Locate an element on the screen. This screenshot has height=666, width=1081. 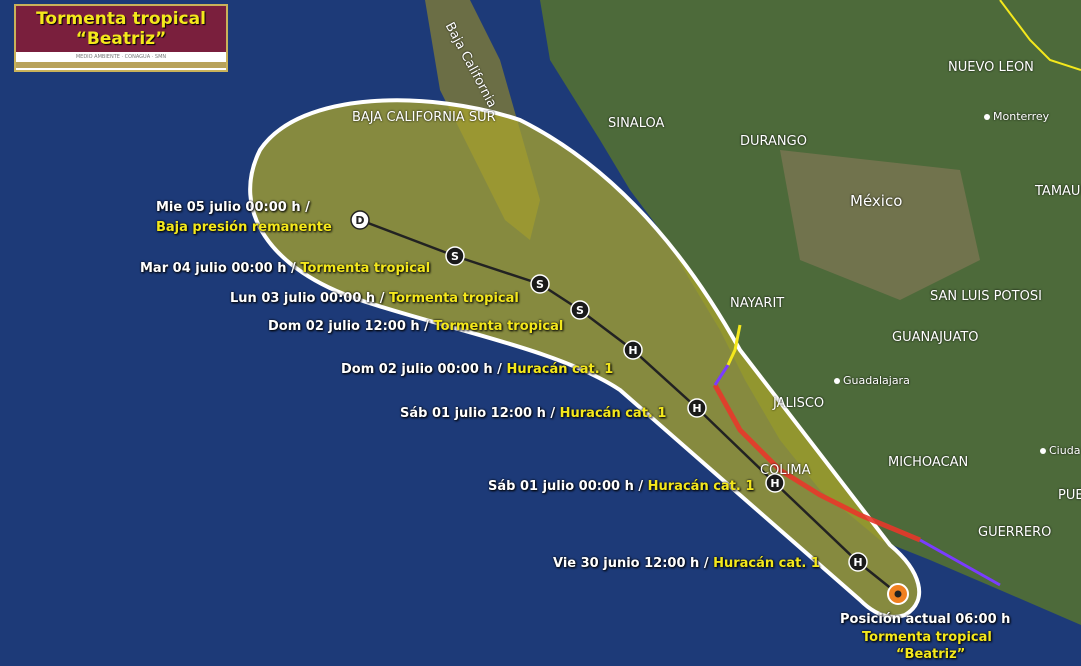
label-time-6: Sáb 01 julio 00:00 h / is located at coordinates (566, 486).